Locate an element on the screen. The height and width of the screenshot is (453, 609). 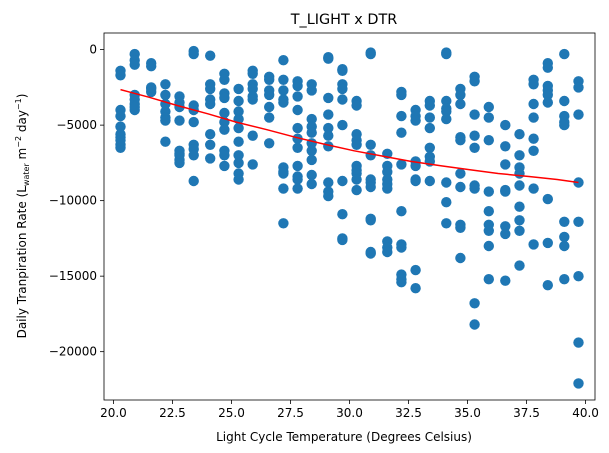
y-axis-ticks: 0 −5000 −10000 −15000 −20000 is located at coordinates (76, 201).